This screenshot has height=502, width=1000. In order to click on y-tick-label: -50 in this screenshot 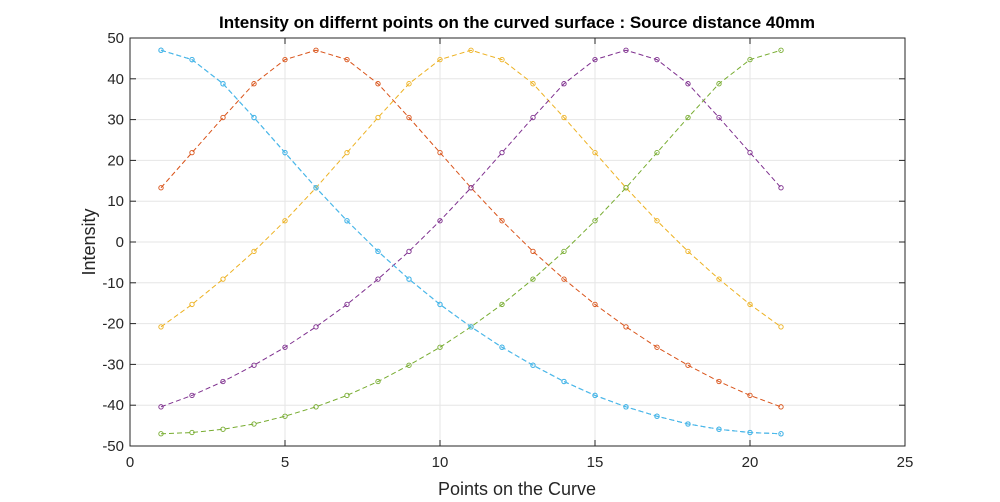, I will do `click(113, 446)`.